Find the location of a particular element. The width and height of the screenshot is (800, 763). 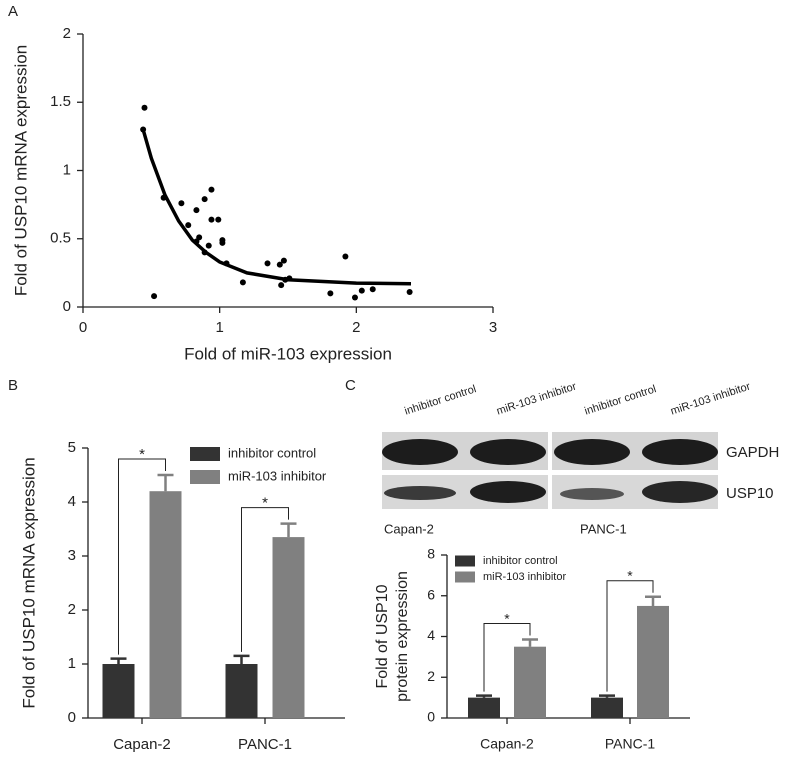

western-blot is located at coordinates (550, 470).